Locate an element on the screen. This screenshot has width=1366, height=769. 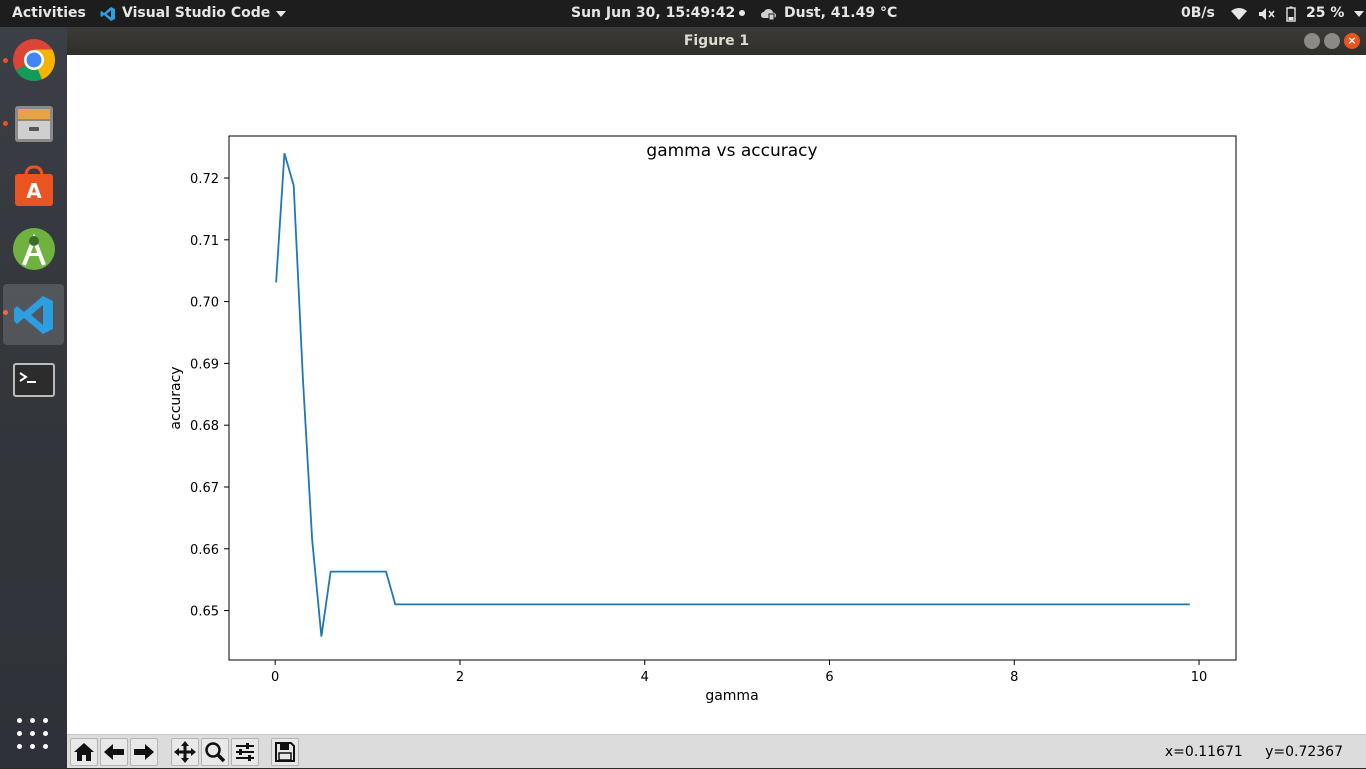
dock-item-software: A is located at coordinates (33, 185).